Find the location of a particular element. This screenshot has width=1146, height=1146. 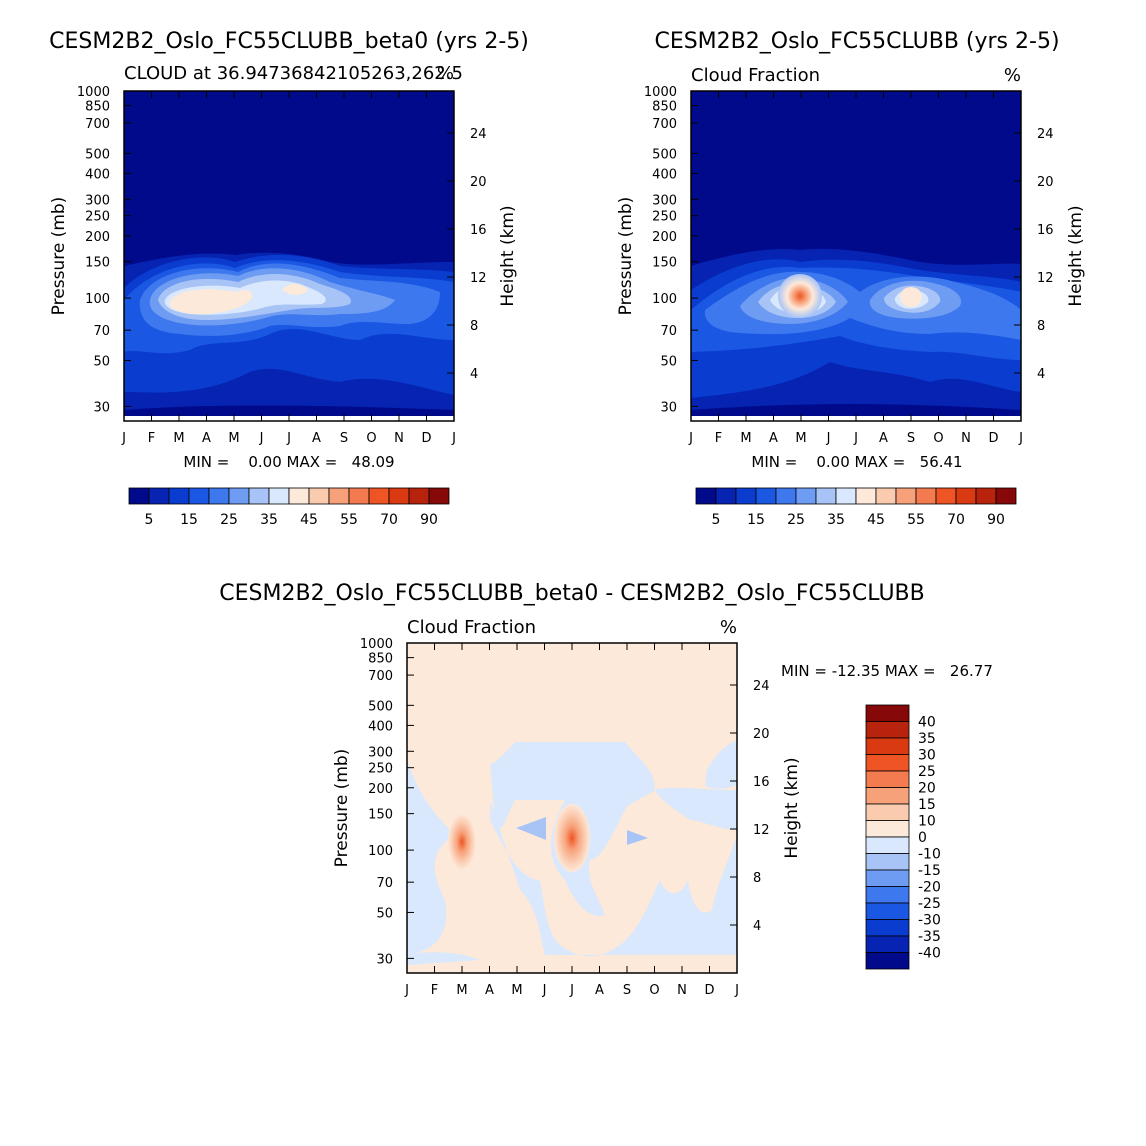

colorbar-label: 45 is located at coordinates (309, 520).